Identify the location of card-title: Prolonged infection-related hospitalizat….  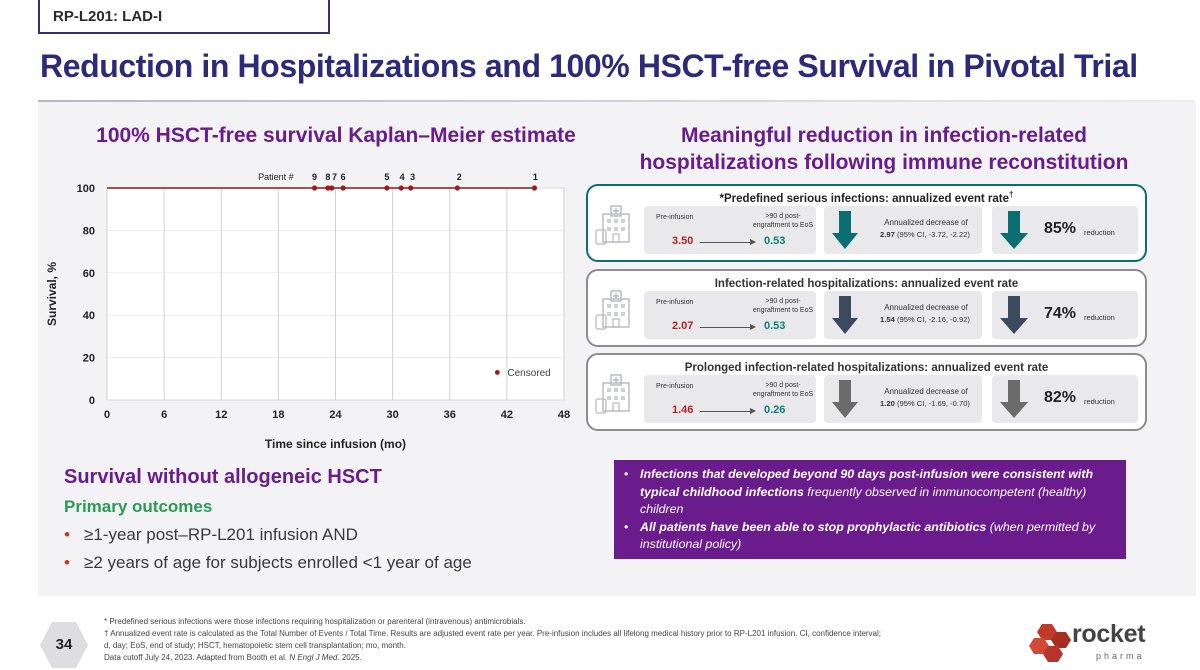
(866, 367).